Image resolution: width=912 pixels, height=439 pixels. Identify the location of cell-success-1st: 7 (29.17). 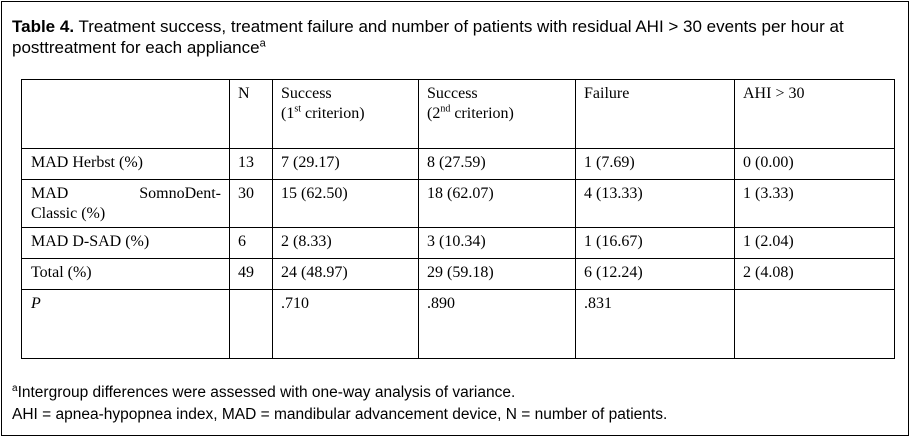
(345, 164).